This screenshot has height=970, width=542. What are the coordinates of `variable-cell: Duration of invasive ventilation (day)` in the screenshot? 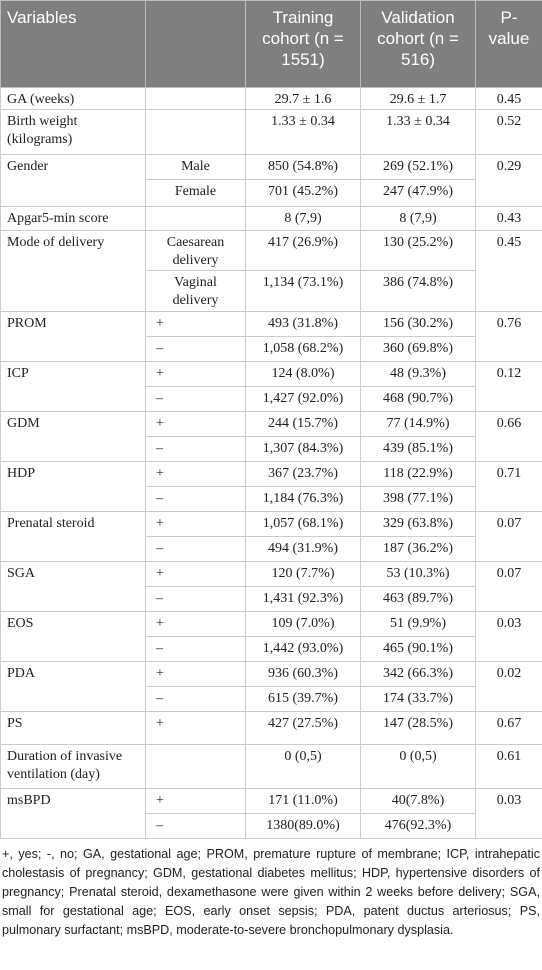 It's located at (73, 766).